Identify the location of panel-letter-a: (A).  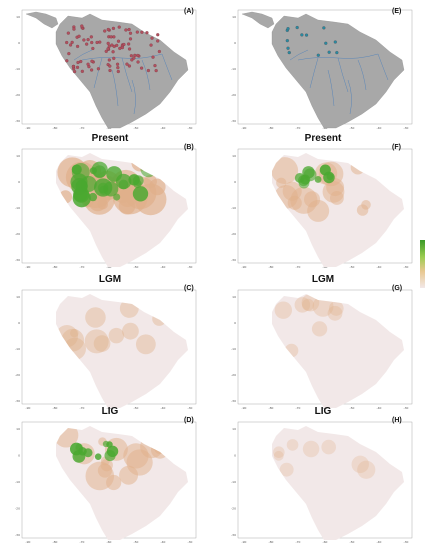
(189, 11).